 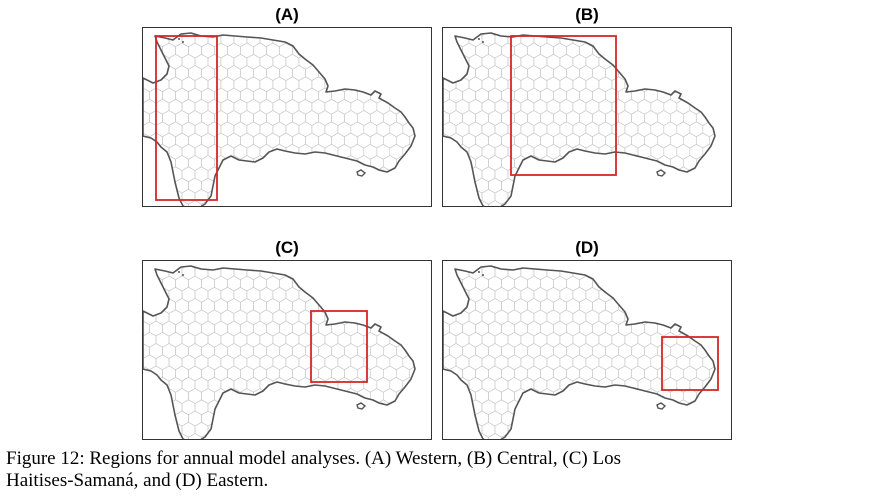 I want to click on map-svg-a, so click(x=287, y=119).